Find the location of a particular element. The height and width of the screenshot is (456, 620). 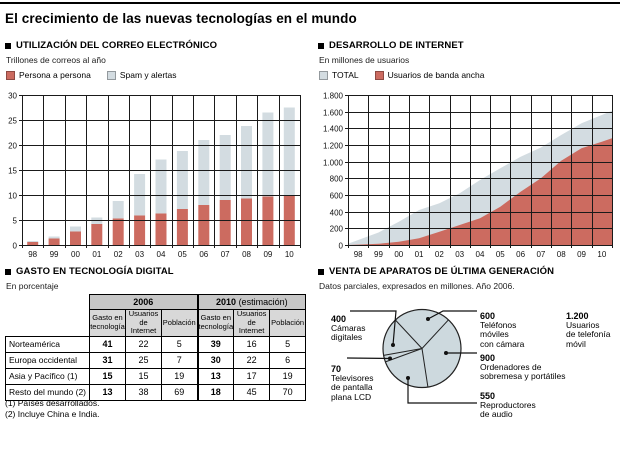

pie-label-text: Televisores de pantalla plana LCD is located at coordinates (352, 387).